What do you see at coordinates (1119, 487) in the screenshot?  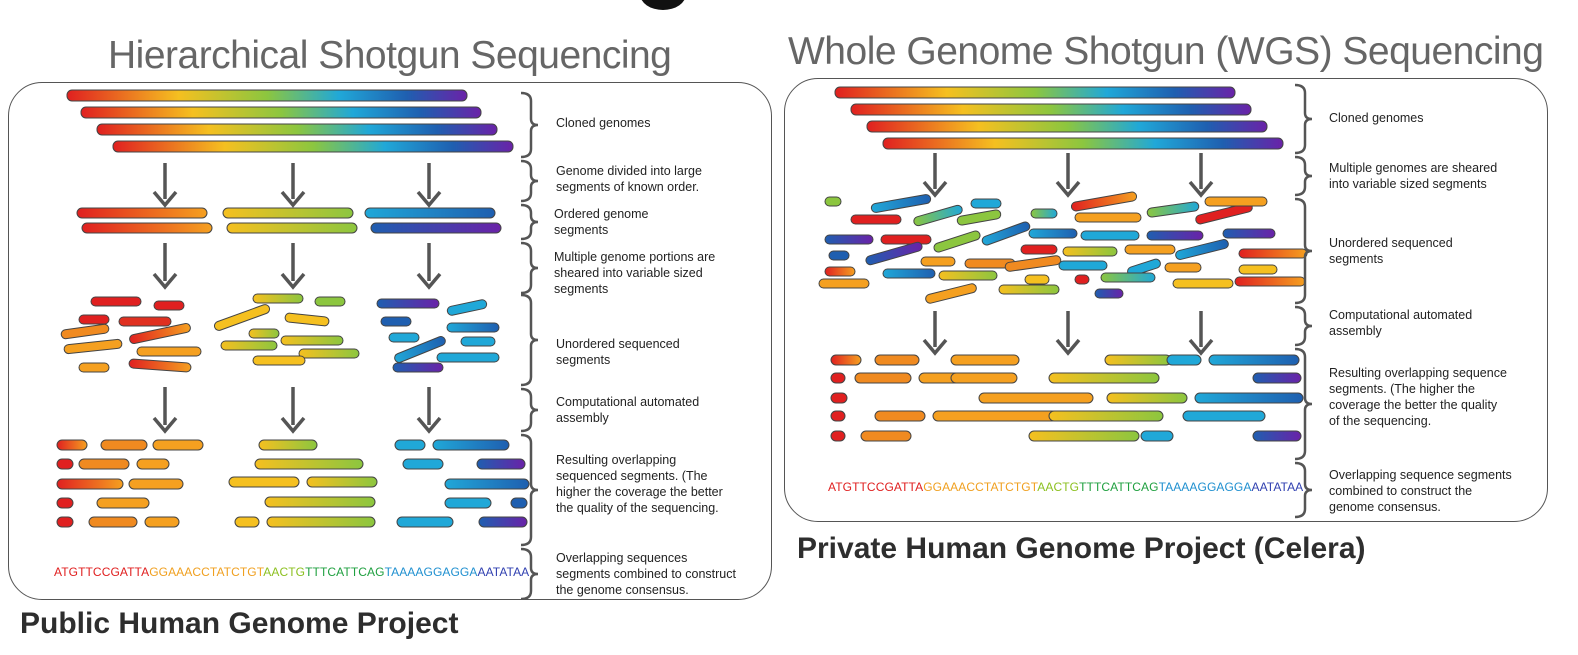 I see `consensus-run: TTTCATTCAG` at bounding box center [1119, 487].